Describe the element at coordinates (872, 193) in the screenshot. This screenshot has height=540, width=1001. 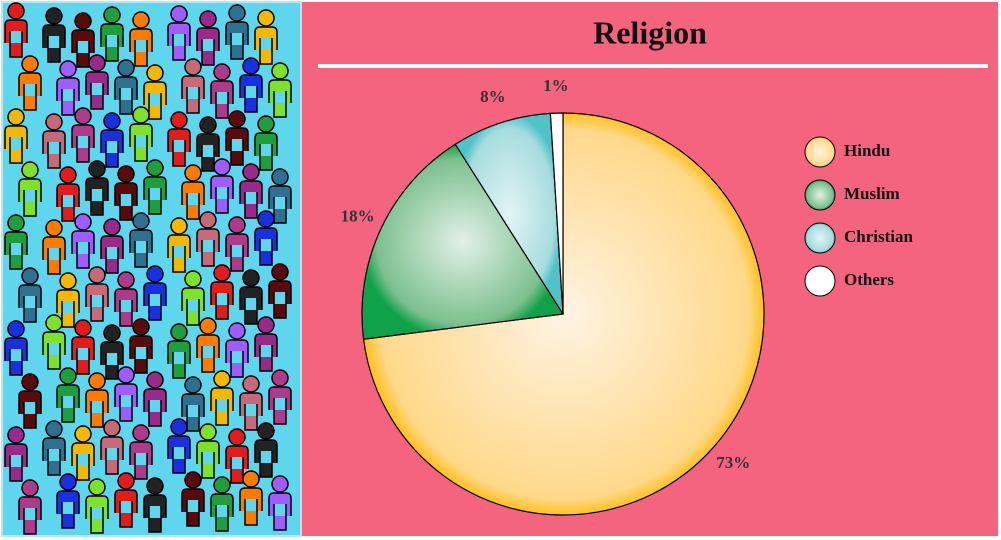
I see `legend-label: Muslim` at that location.